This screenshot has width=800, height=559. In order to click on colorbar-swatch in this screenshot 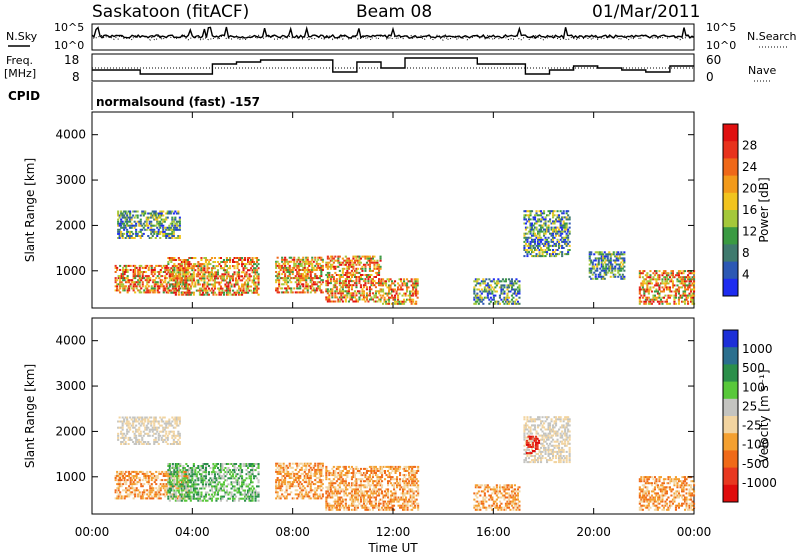, I will do `click(730, 288)`.